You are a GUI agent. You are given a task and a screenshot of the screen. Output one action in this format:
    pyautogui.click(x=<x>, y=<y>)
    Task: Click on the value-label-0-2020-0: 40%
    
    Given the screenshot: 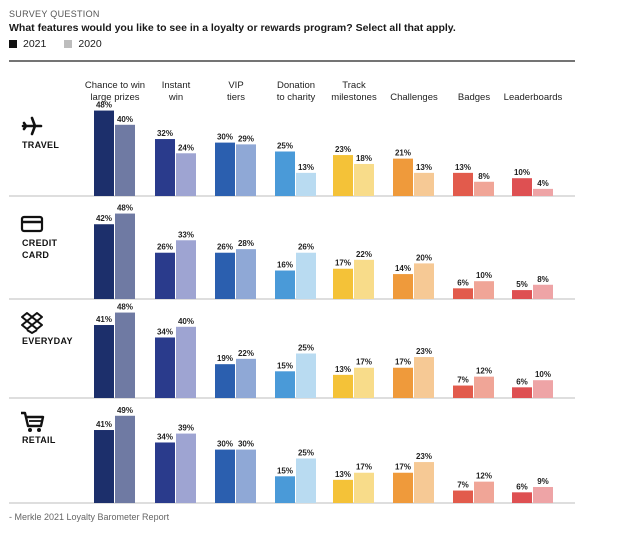 What is the action you would take?
    pyautogui.click(x=125, y=119)
    